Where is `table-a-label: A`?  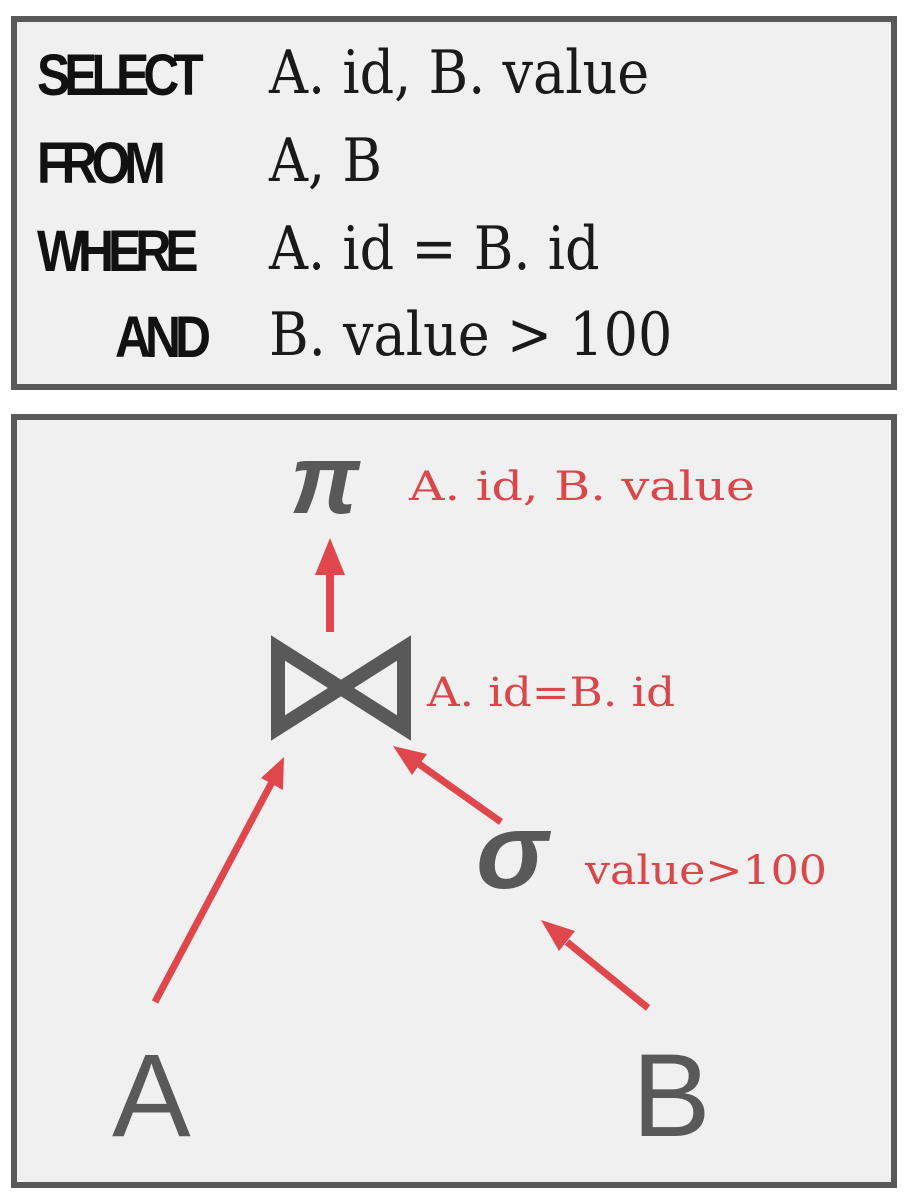
table-a-label: A is located at coordinates (151, 1096).